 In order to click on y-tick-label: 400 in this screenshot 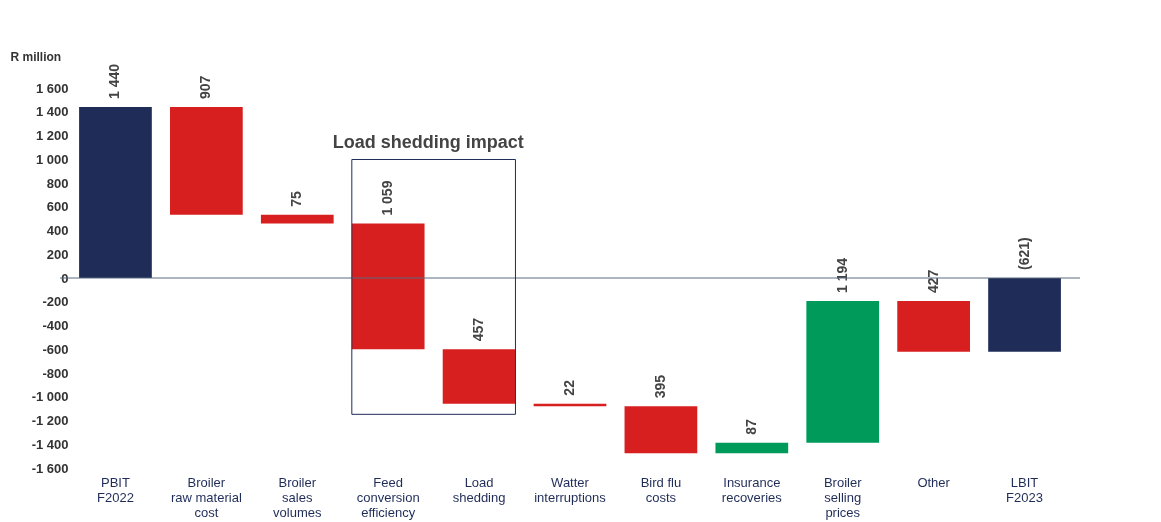, I will do `click(57, 230)`.